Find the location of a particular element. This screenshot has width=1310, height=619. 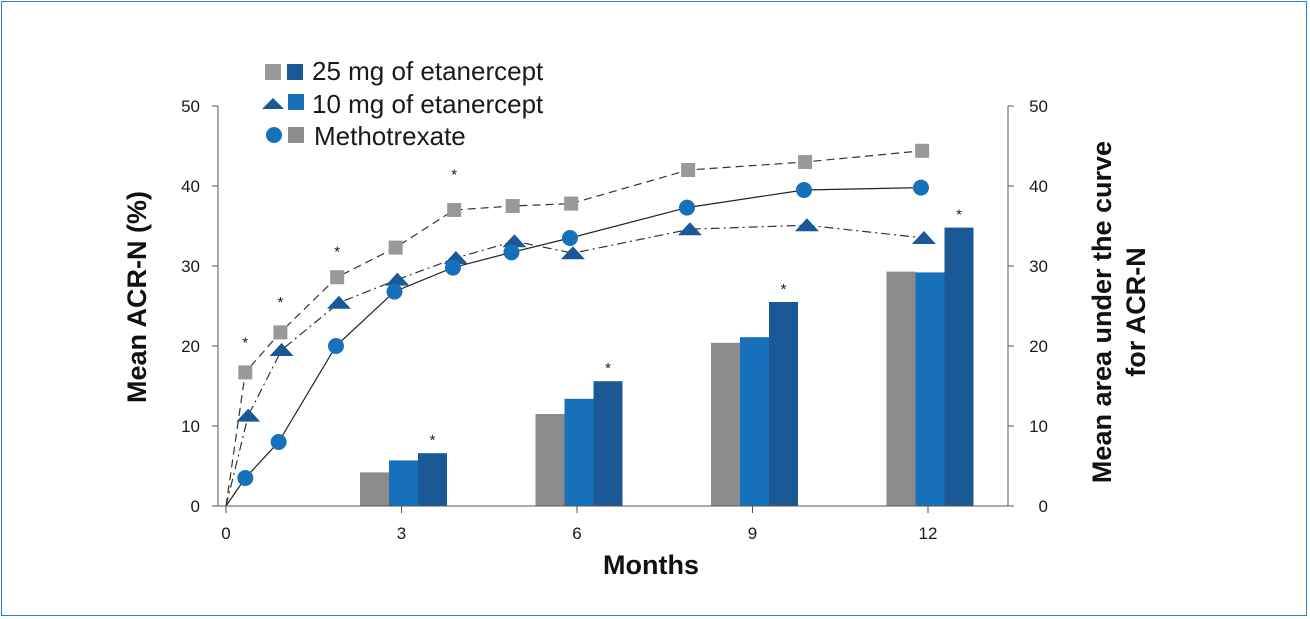

legend-item-methotrexate: Methotrexate is located at coordinates (366, 136).